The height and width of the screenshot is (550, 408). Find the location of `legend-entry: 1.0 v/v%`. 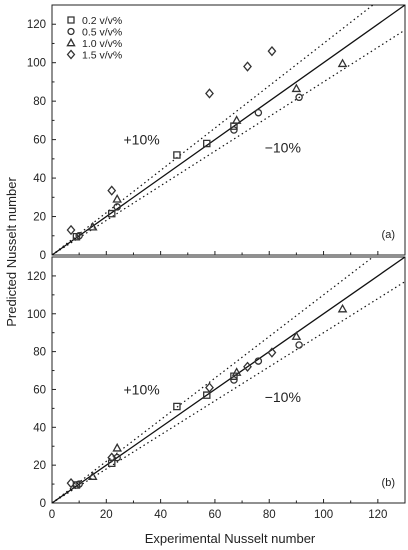

legend-entry: 1.0 v/v% is located at coordinates (102, 44).